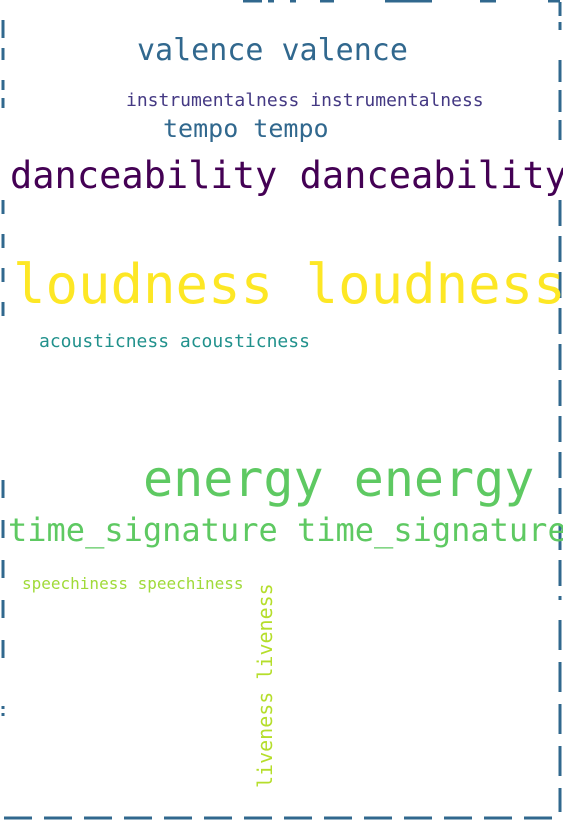 This screenshot has height=821, width=563. I want to click on word-time-signature: time_signature time_signature, so click(285, 530).